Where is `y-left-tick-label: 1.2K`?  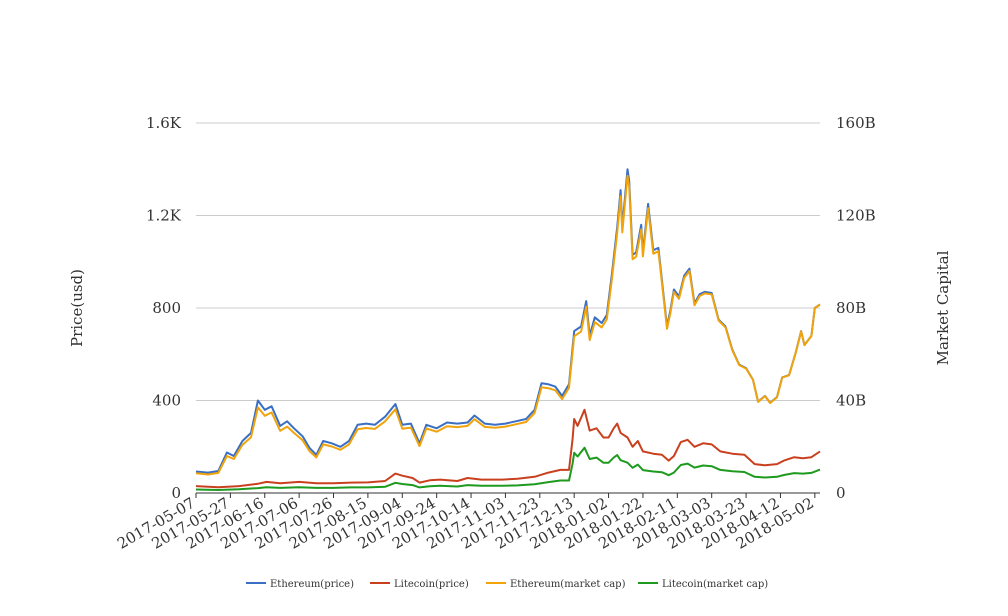
y-left-tick-label: 1.2K is located at coordinates (164, 216).